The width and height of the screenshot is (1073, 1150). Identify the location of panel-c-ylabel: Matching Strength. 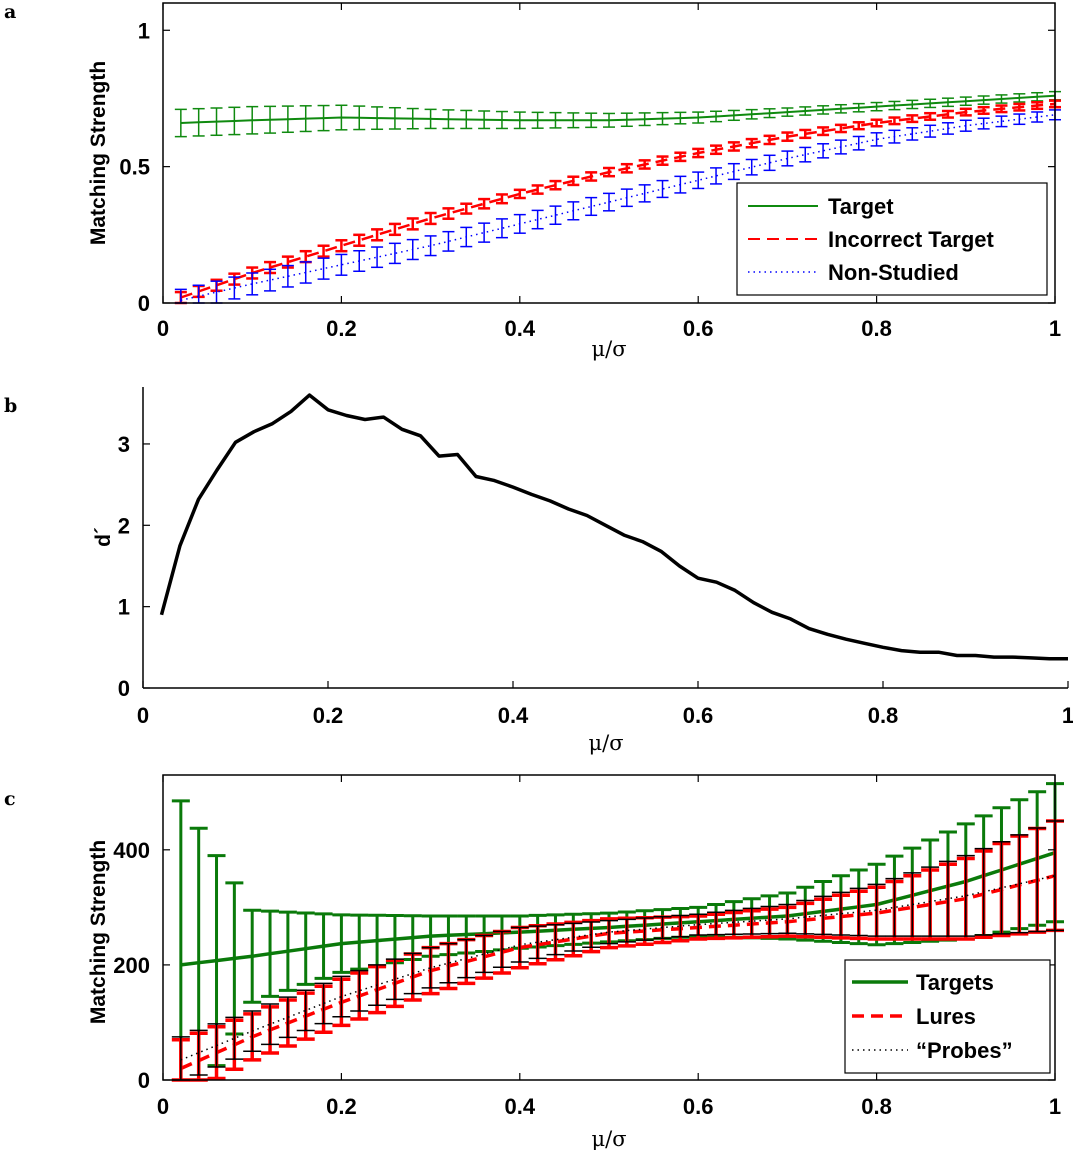
(98, 932).